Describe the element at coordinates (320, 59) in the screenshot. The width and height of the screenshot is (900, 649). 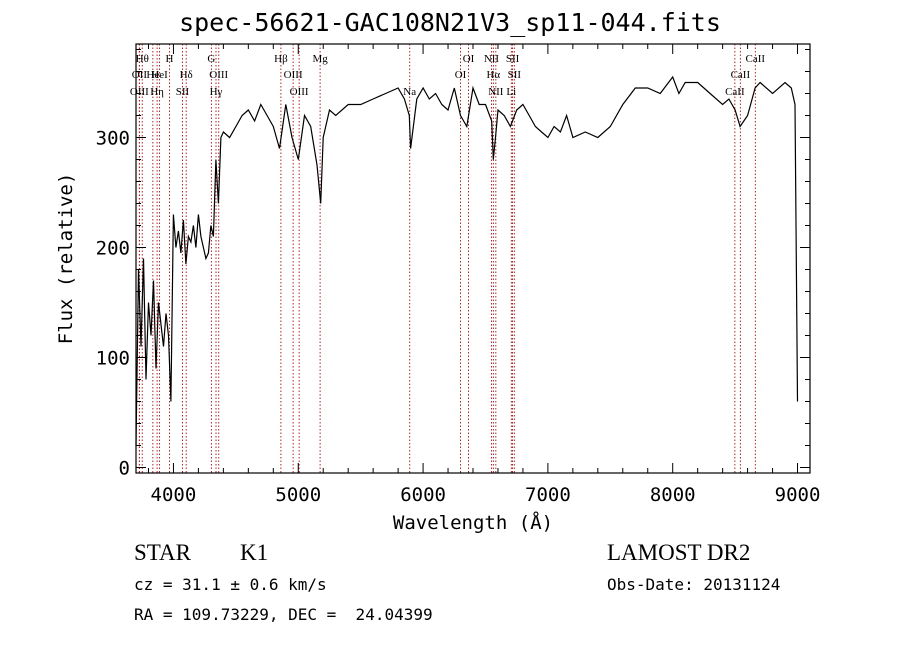
I see `spectral-line-label: Mg` at that location.